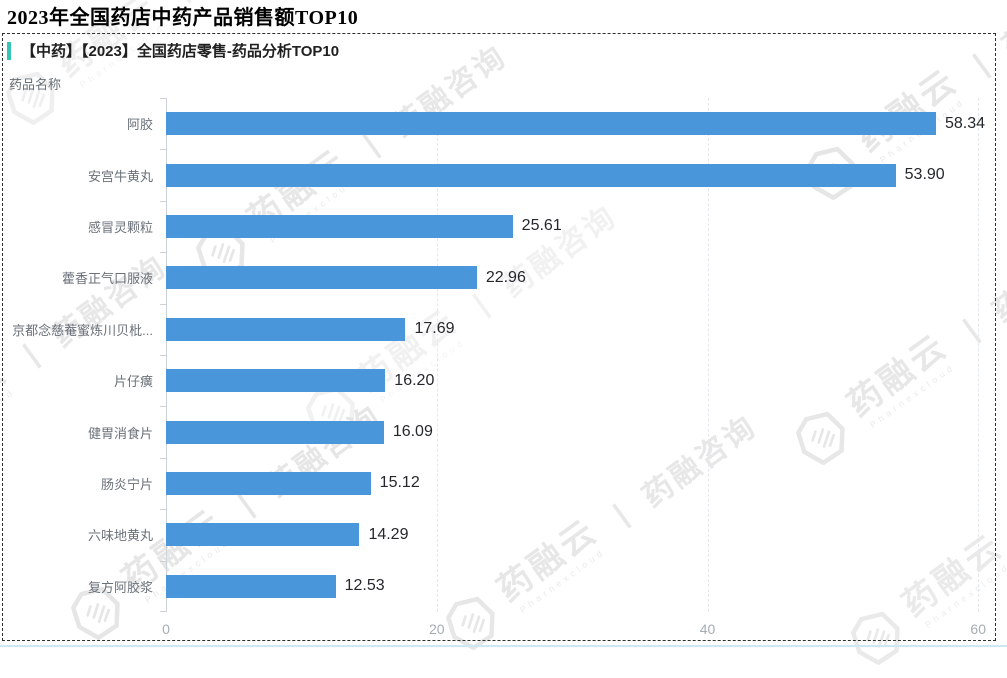 This screenshot has height=678, width=1007. What do you see at coordinates (574, 629) in the screenshot?
I see `x-axis: 0 20 40 60` at bounding box center [574, 629].